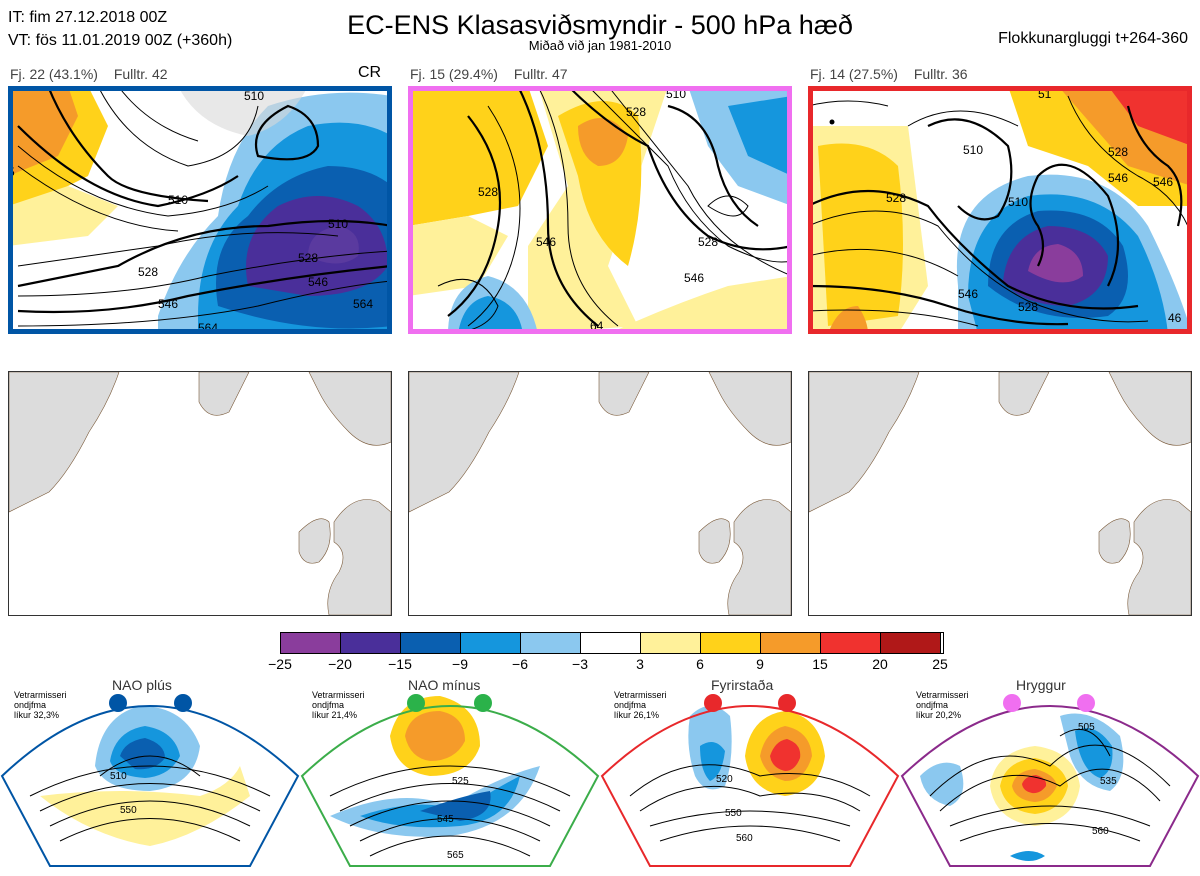 Image resolution: width=1200 pixels, height=876 pixels. I want to click on cluster-3-contour-label-5: 546, so click(1118, 178).